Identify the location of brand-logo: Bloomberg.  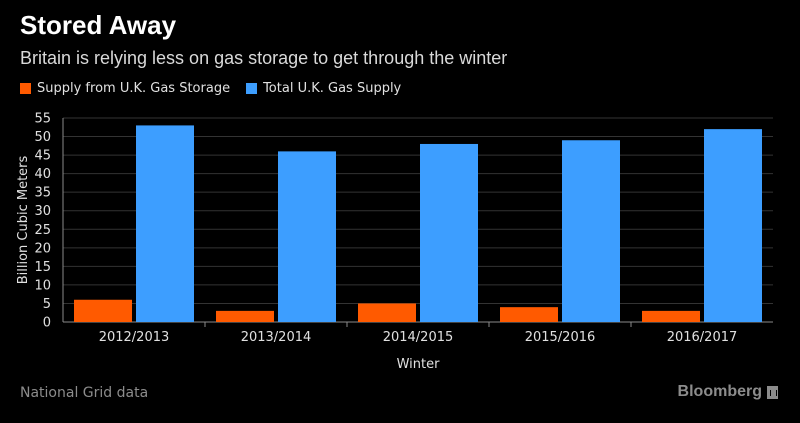
(728, 392).